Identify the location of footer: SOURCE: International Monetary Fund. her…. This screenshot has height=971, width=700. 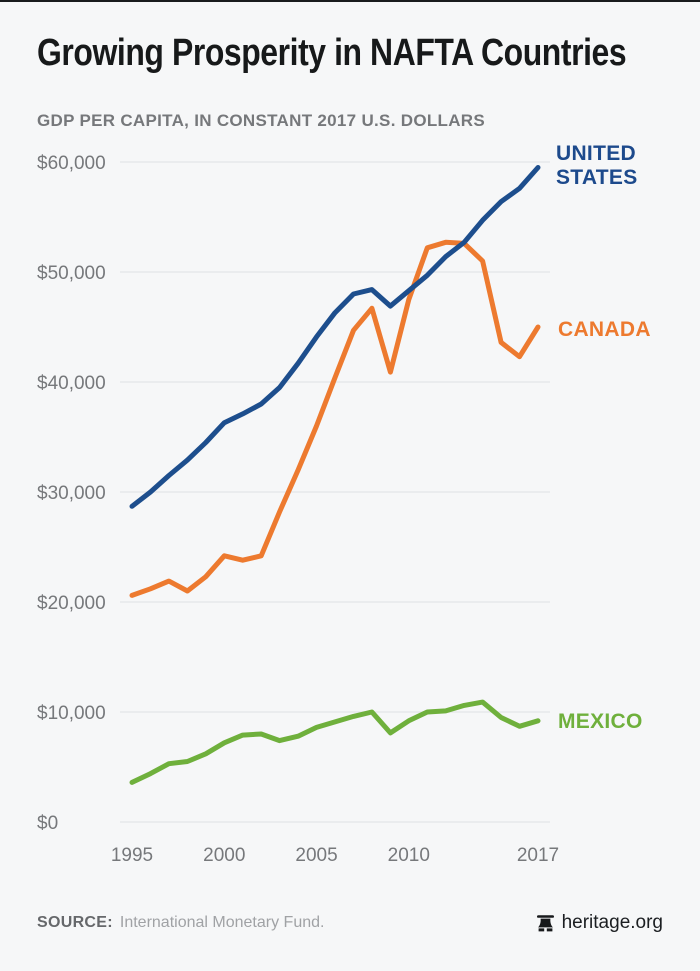
(350, 923).